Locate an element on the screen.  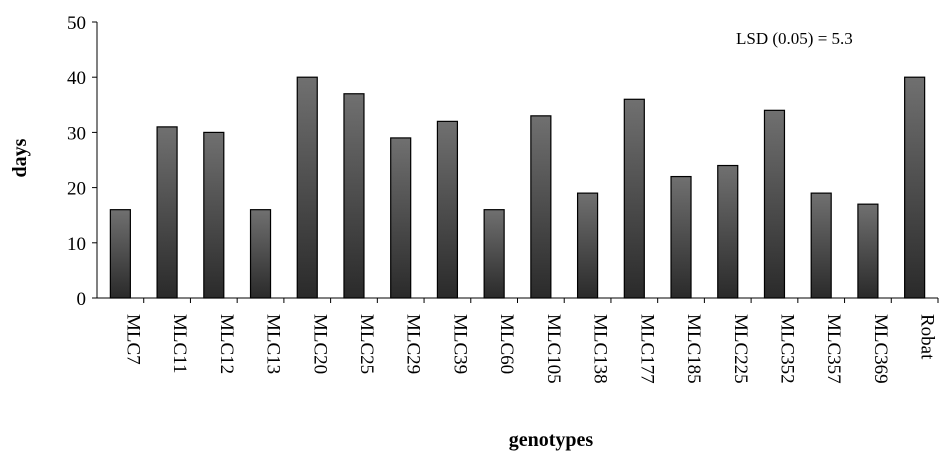
x-tick-label: MLC20 is located at coordinates (319, 344).